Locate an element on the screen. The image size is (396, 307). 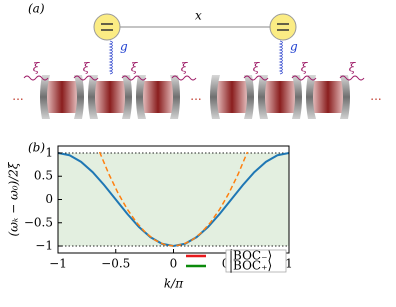
y-axis-label: (ωₖ − ω₀)/2ξ is located at coordinates (14, 198).